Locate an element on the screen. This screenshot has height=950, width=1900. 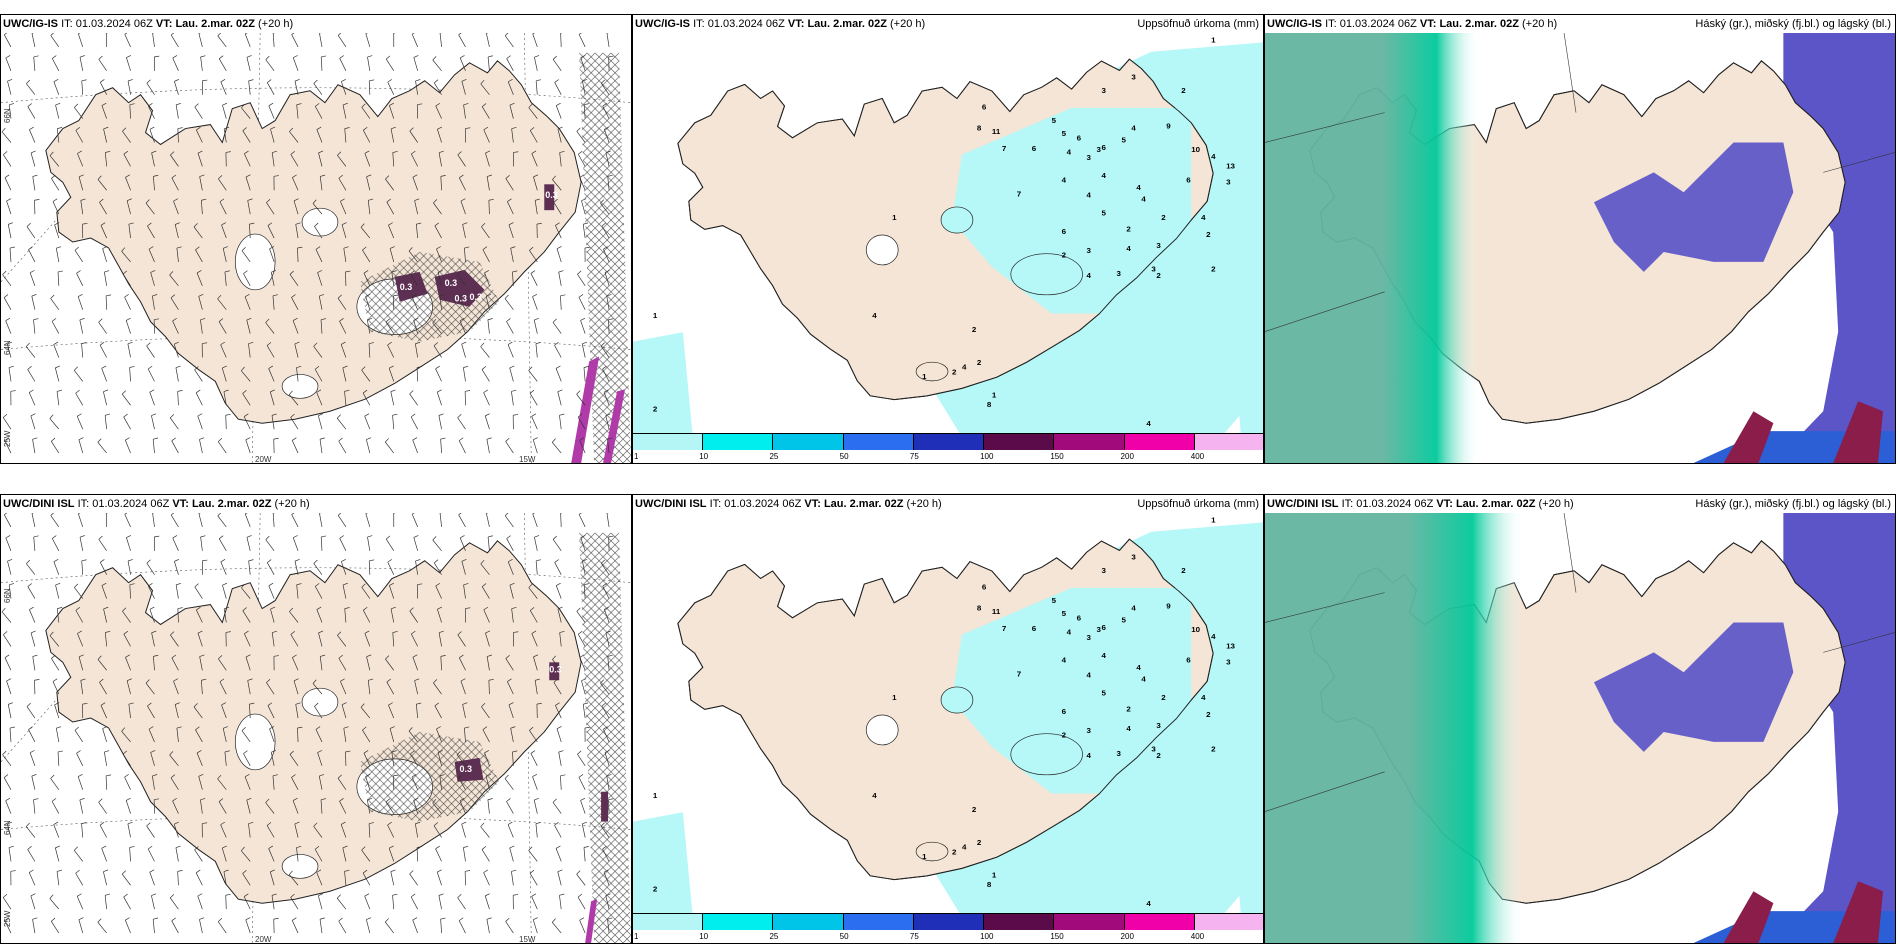
precip-area is located at coordinates (1247, 370).